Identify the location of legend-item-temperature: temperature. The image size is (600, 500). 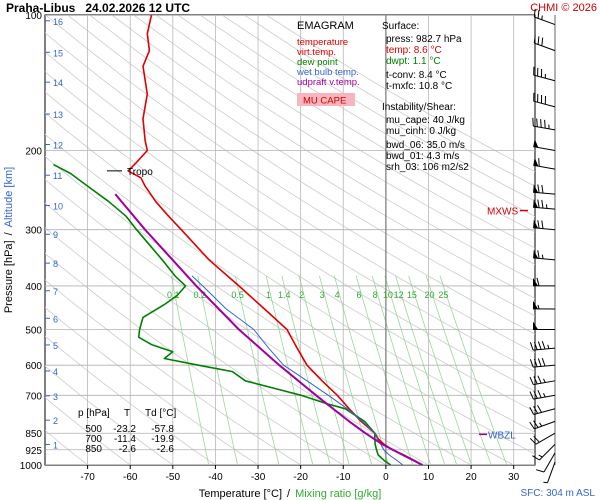
(322, 42).